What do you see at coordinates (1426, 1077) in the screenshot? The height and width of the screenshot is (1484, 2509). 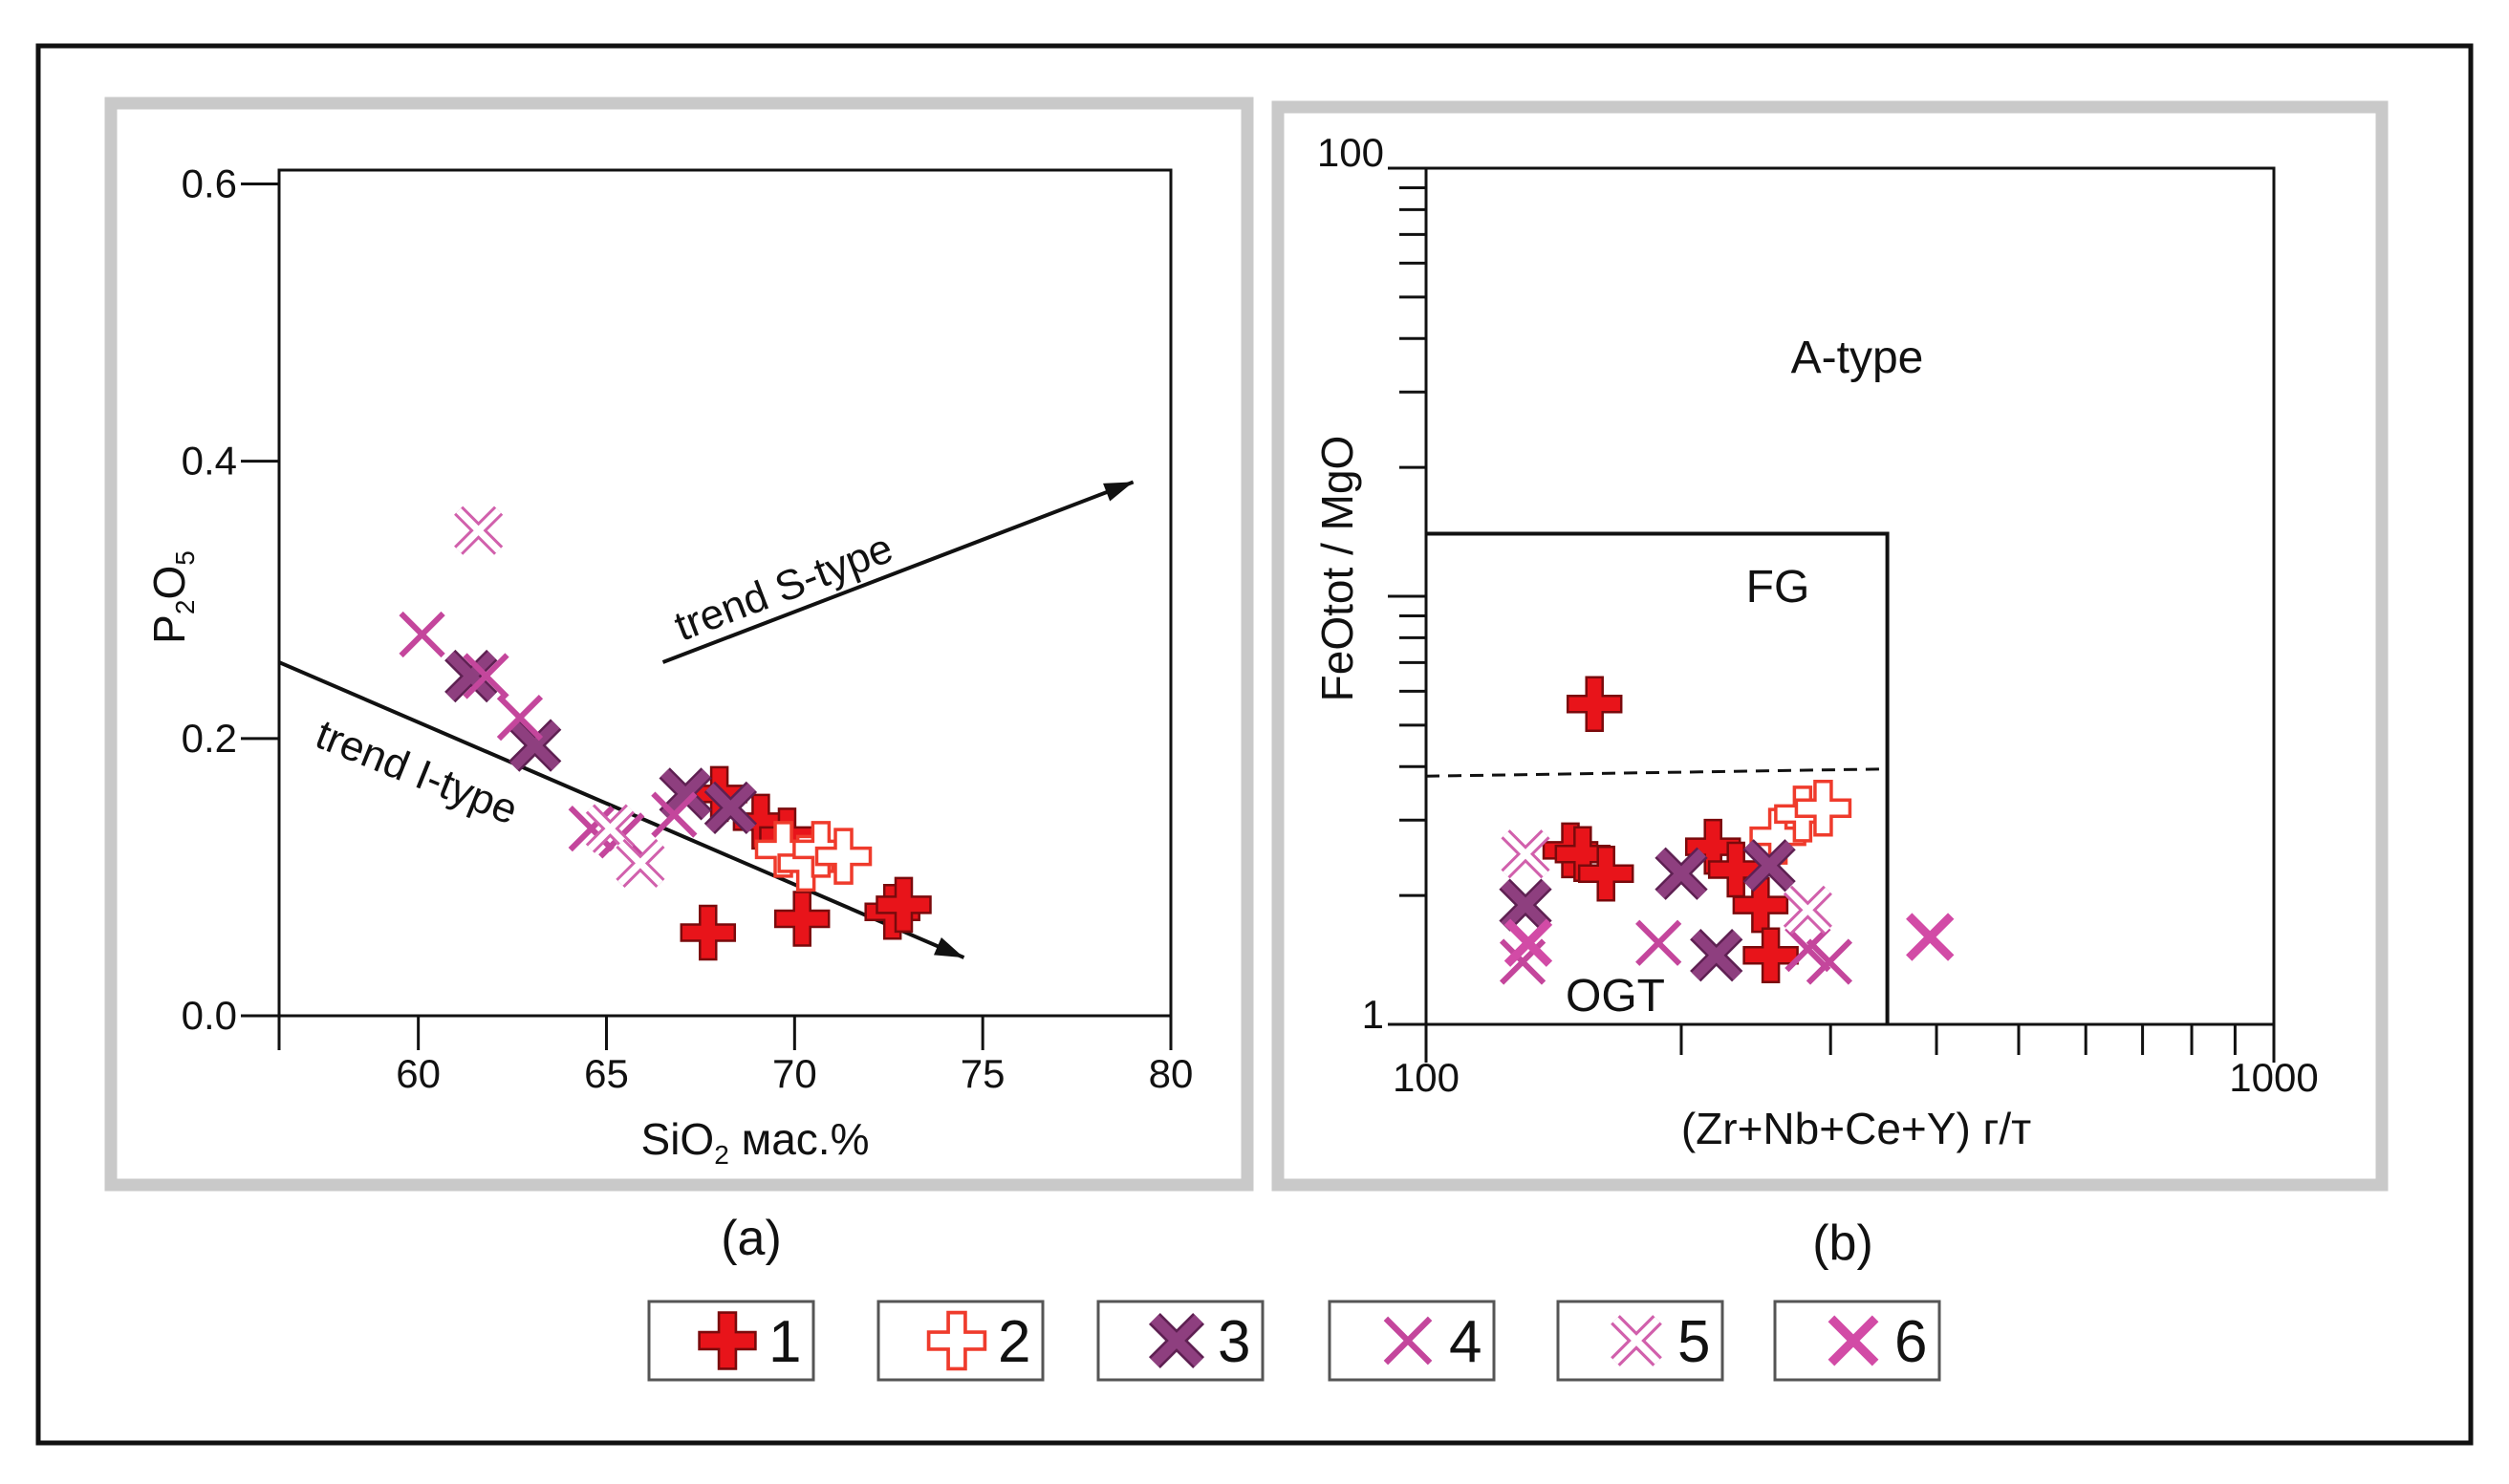 I see `x-tick-label-b: 100` at bounding box center [1426, 1077].